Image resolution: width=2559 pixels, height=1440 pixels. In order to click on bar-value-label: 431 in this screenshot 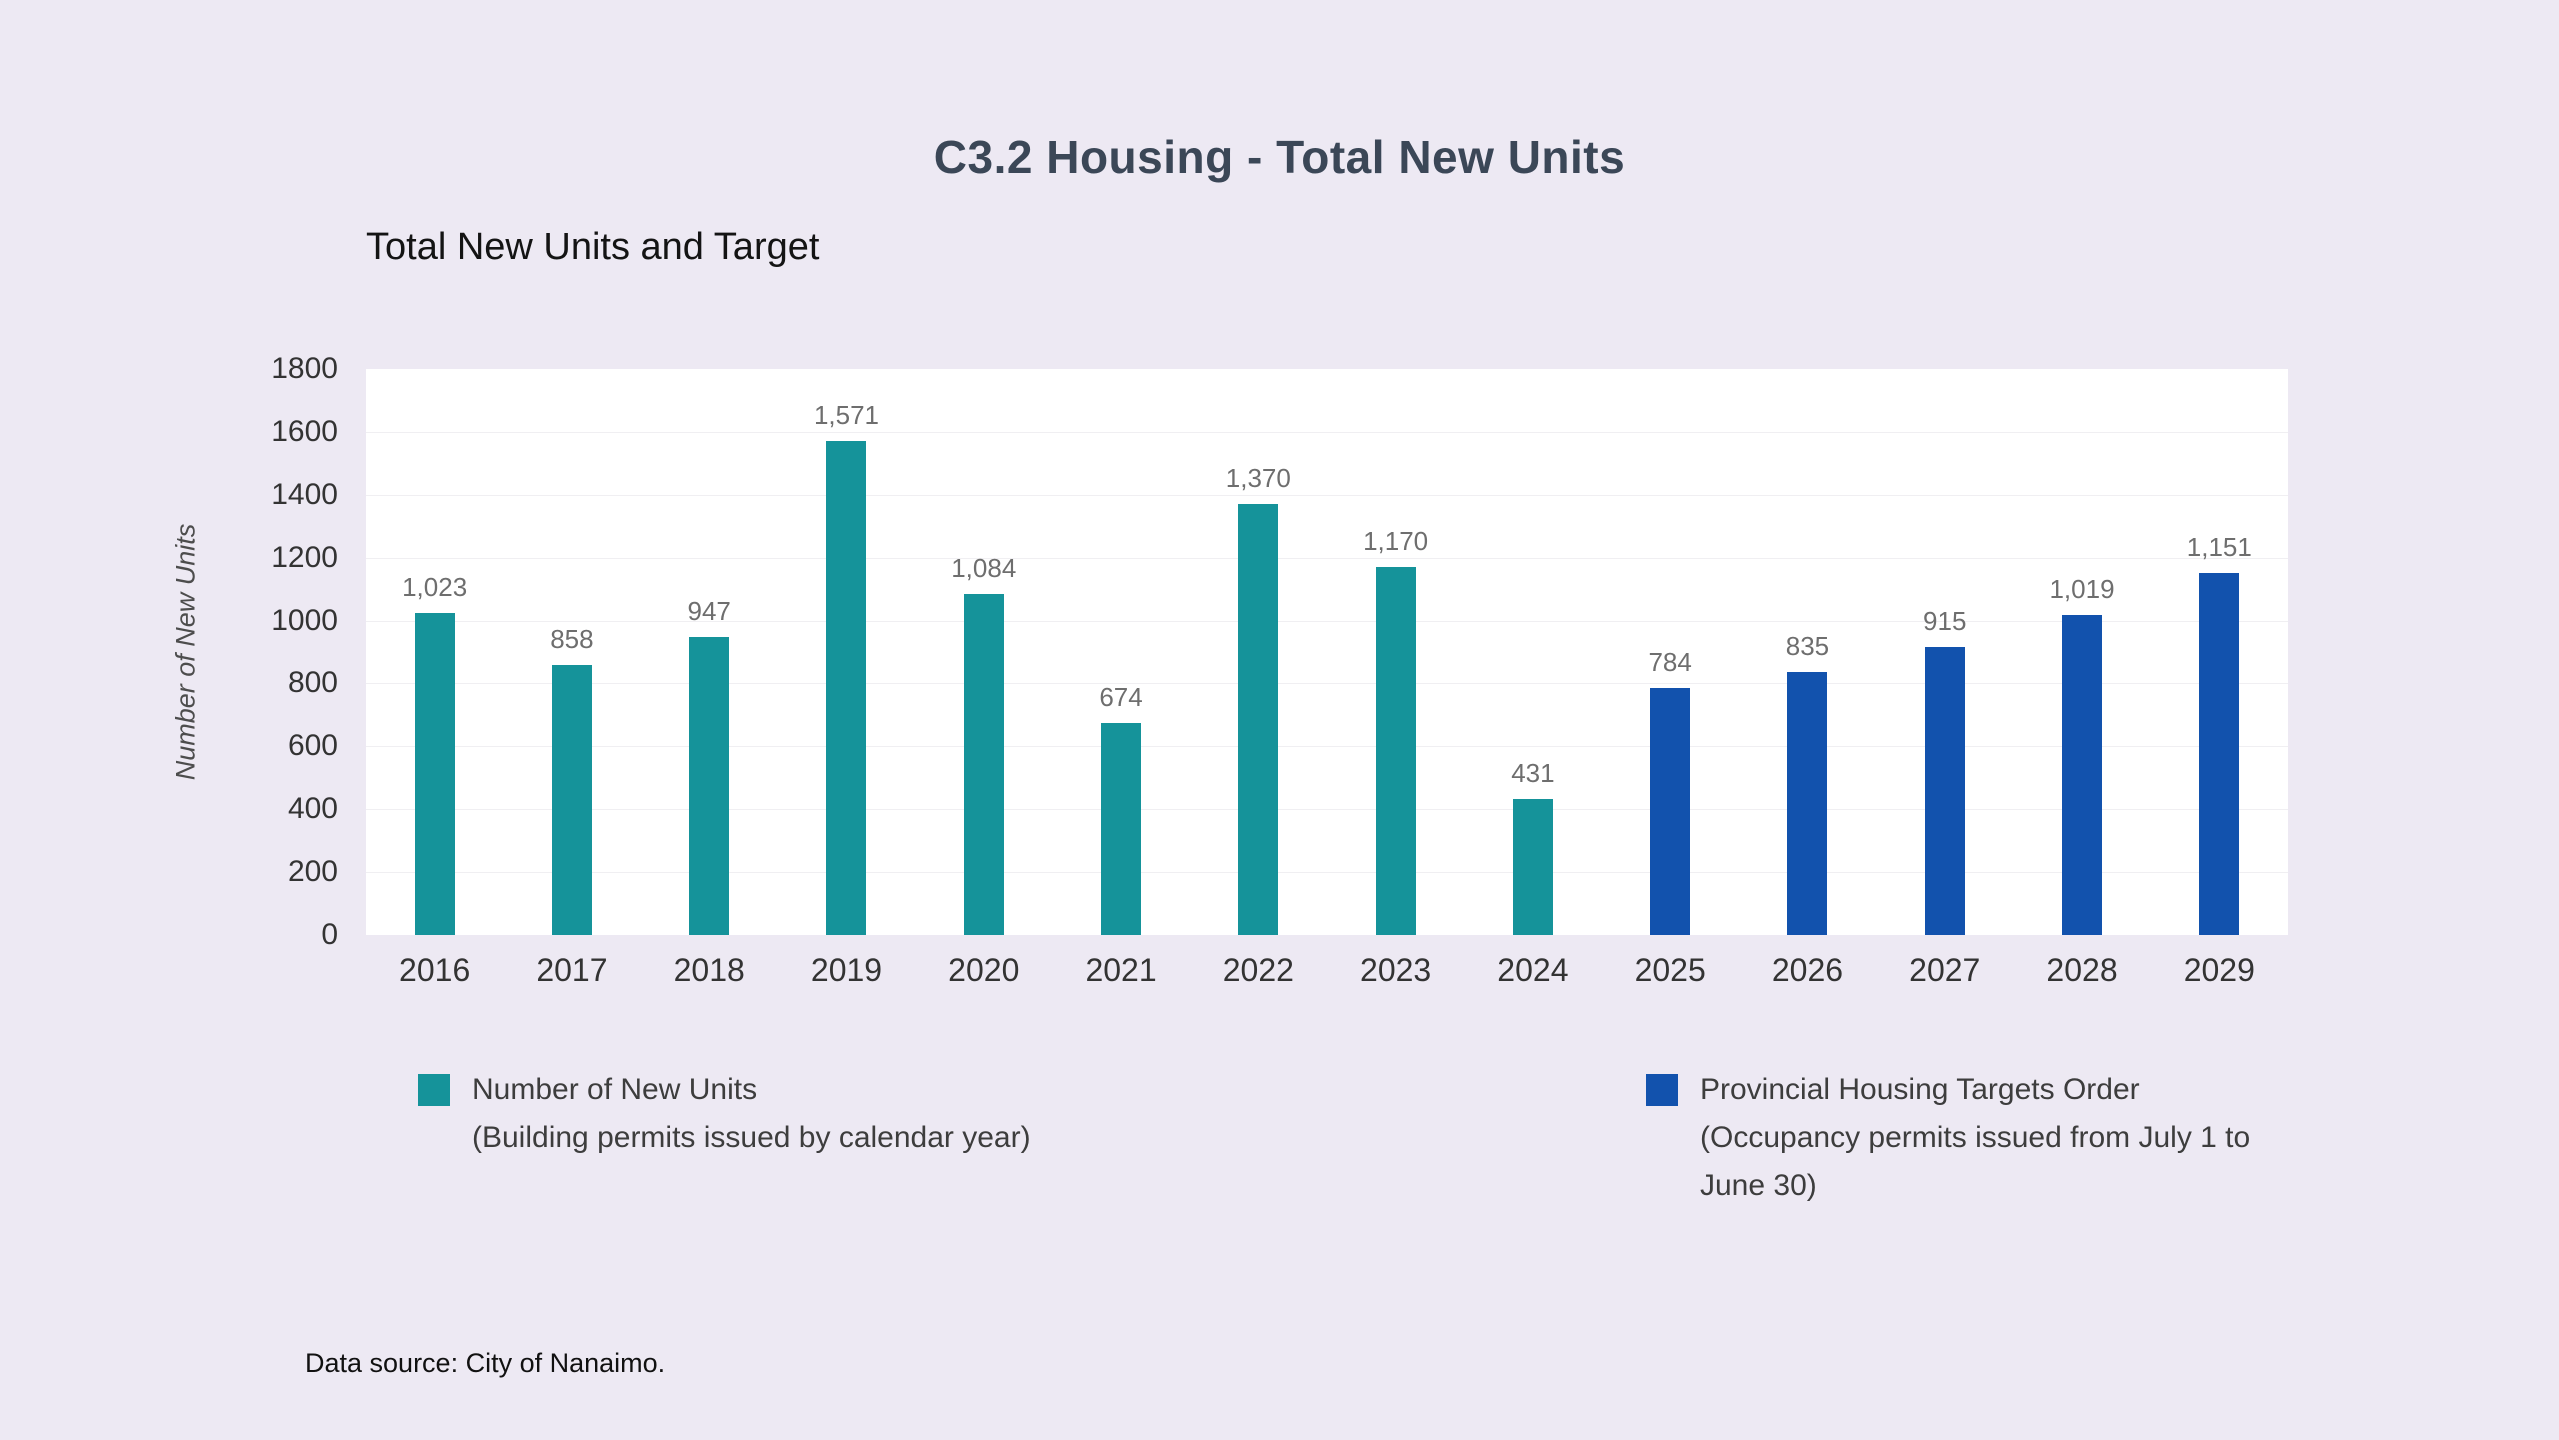, I will do `click(1533, 773)`.